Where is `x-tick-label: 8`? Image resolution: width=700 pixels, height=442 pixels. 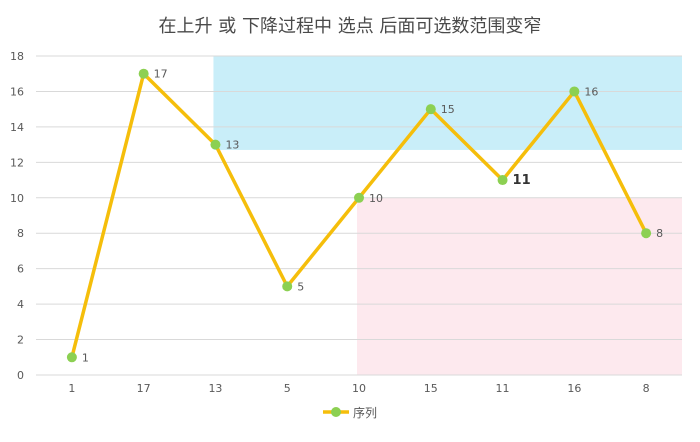 x-tick-label: 8 is located at coordinates (646, 388).